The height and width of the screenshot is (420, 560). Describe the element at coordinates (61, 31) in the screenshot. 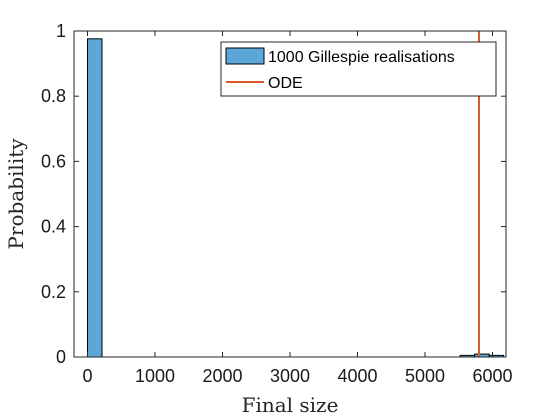

I see `y-tick-label: 1` at that location.